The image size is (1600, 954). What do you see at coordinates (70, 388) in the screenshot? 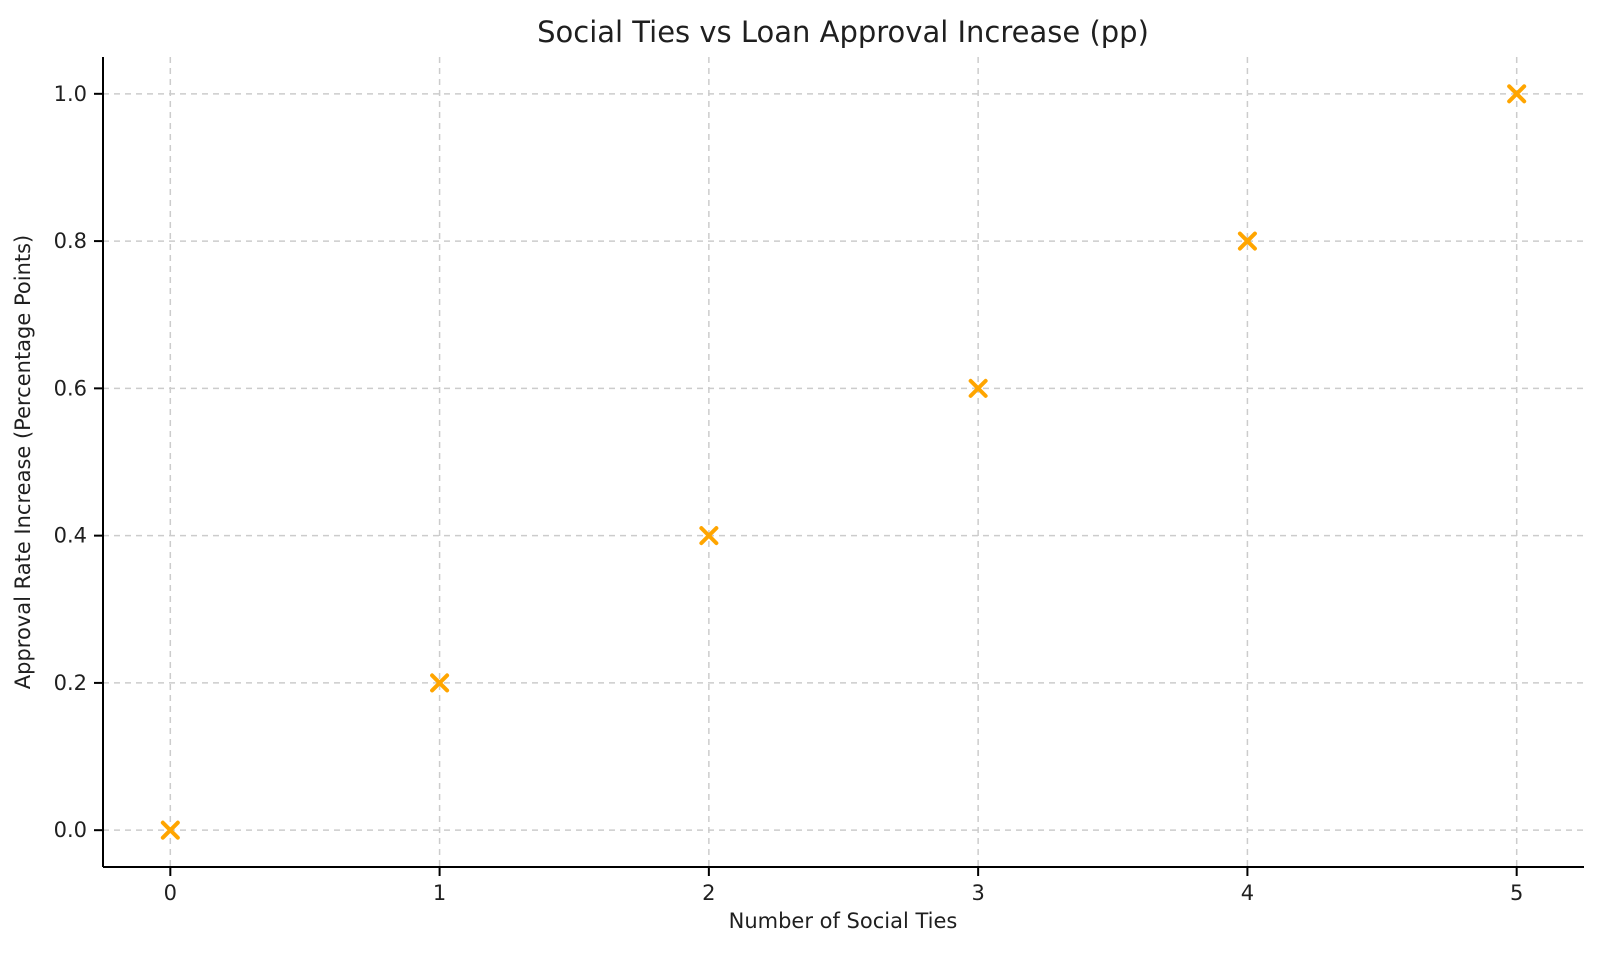
I see `y-tick-label: 0.6` at bounding box center [70, 388].